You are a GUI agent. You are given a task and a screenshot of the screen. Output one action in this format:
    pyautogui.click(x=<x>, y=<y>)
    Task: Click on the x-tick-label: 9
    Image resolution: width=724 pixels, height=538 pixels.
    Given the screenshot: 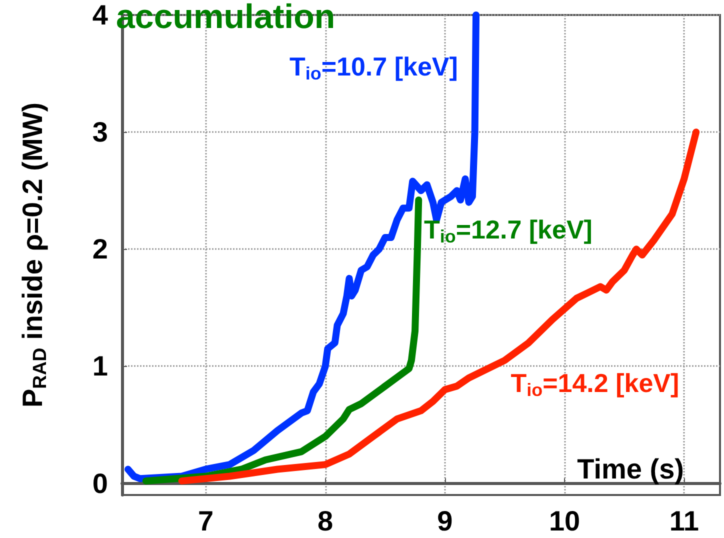 What is the action you would take?
    pyautogui.click(x=445, y=521)
    